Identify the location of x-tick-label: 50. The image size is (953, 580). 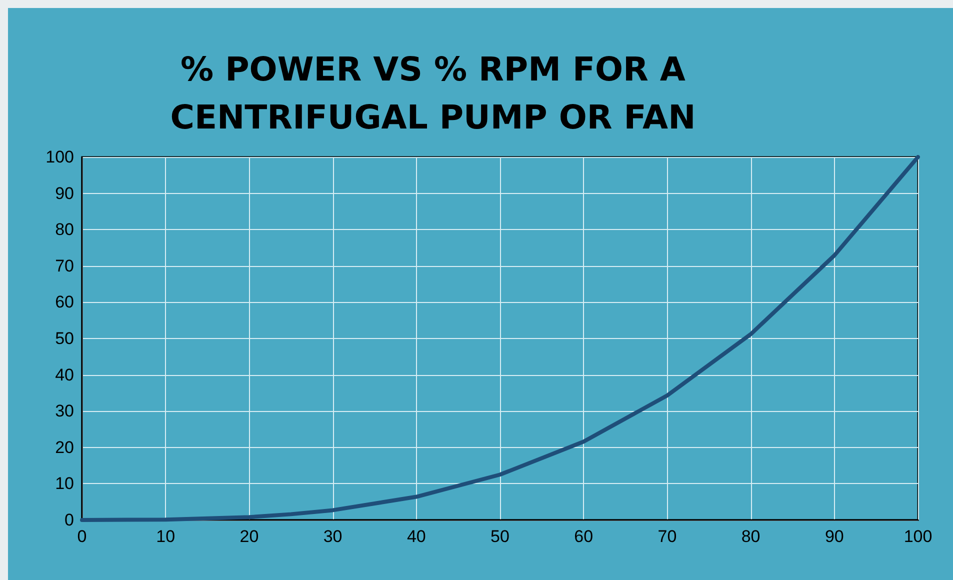
(500, 536).